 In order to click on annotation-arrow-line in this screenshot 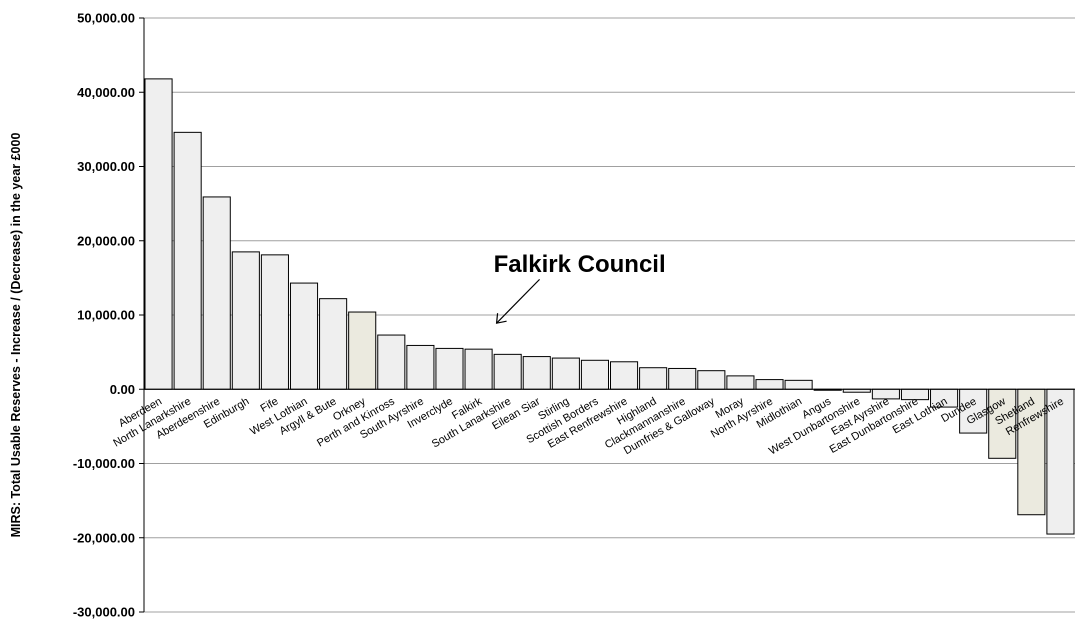, I will do `click(518, 301)`.